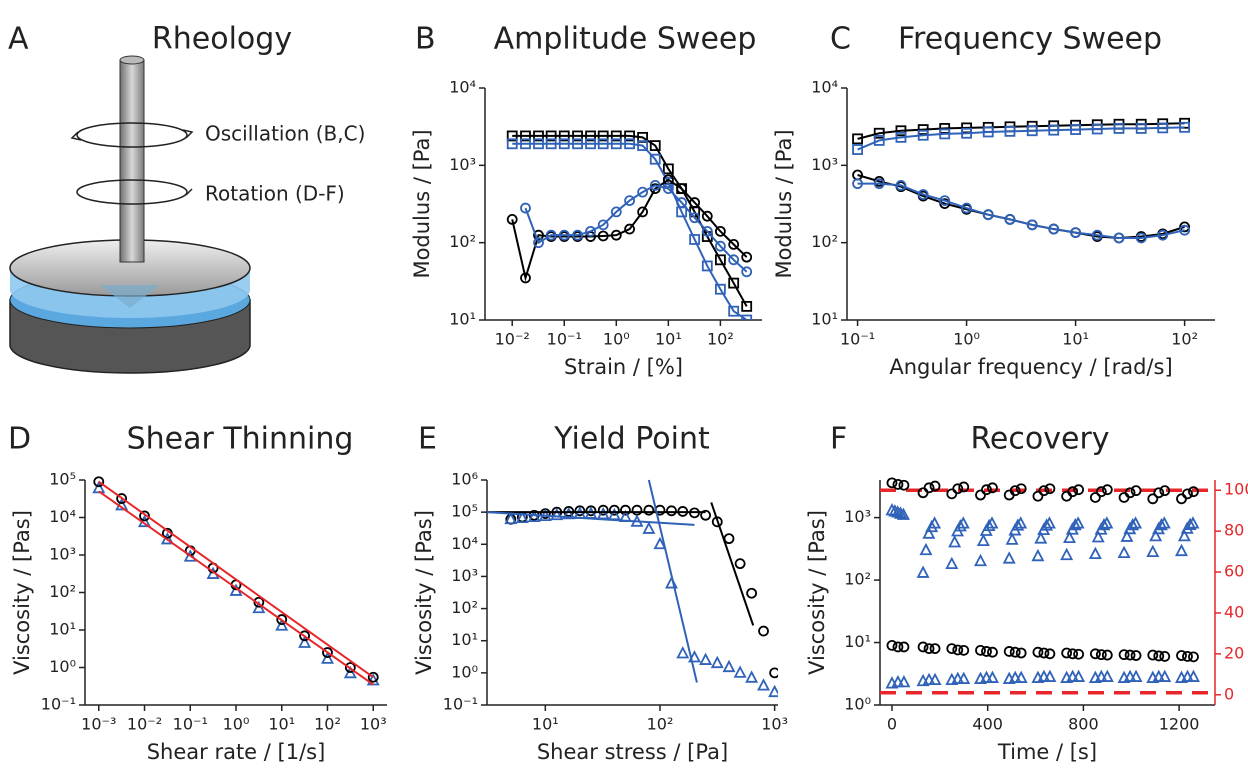 The width and height of the screenshot is (1248, 775). I want to click on panel-letter: A, so click(18, 39).